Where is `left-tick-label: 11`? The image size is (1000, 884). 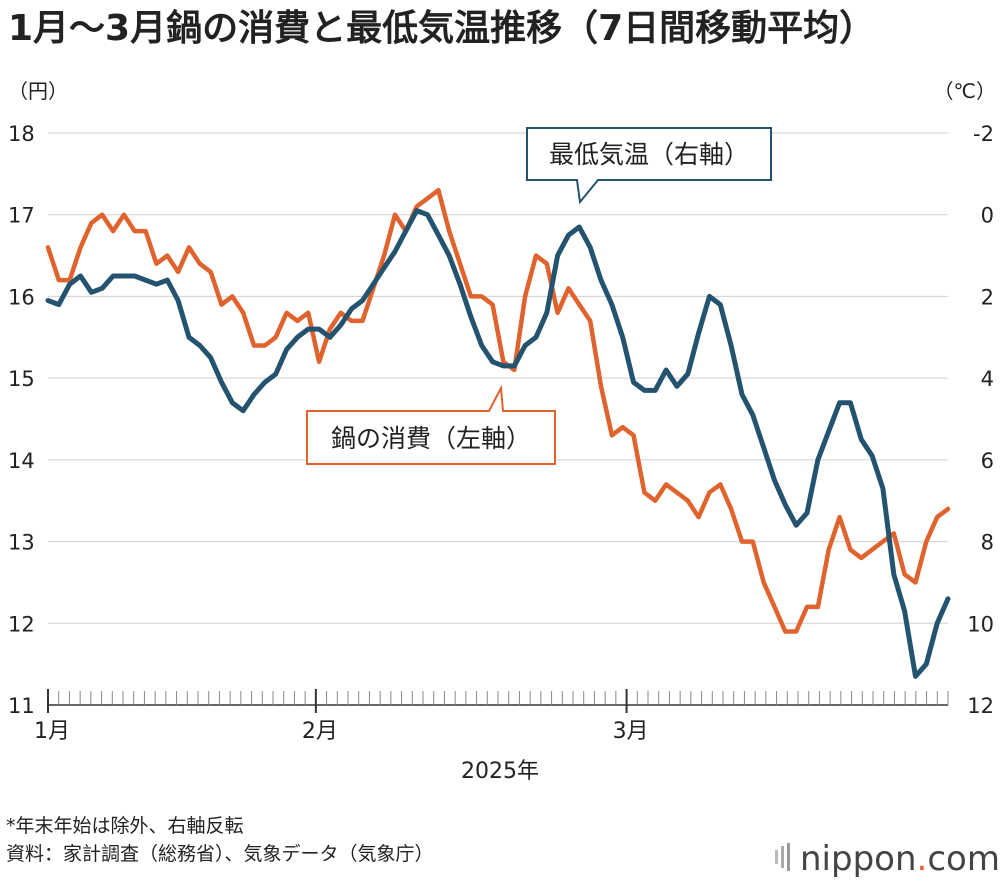 left-tick-label: 11 is located at coordinates (21, 706).